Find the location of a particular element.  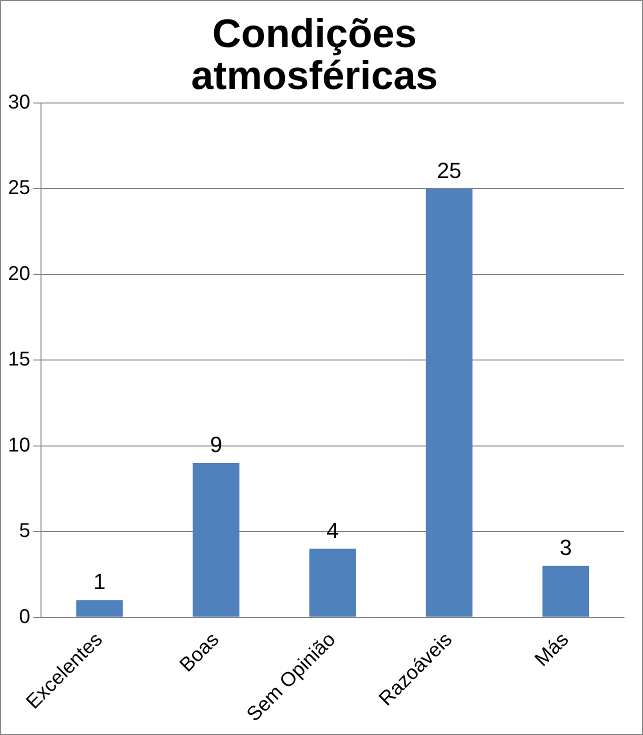

x-tick-label: Más is located at coordinates (552, 649).